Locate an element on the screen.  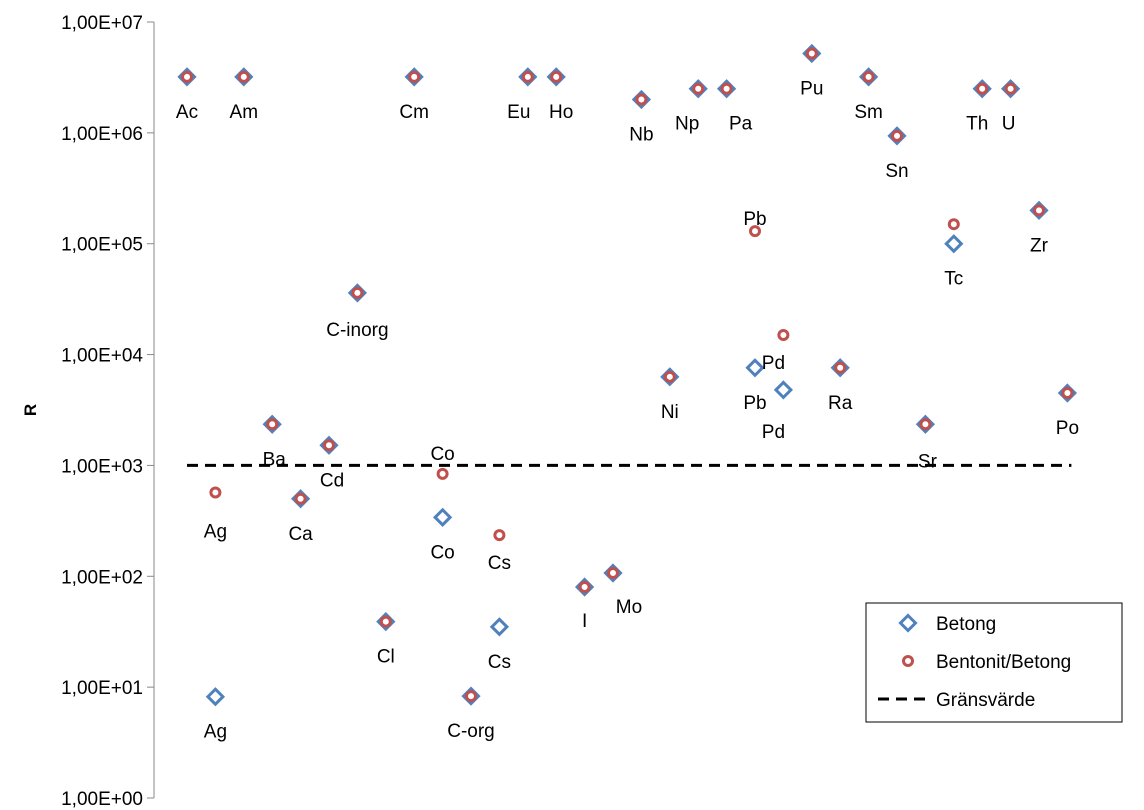
y-tick-label: 1,00E+02 is located at coordinates (102, 577).